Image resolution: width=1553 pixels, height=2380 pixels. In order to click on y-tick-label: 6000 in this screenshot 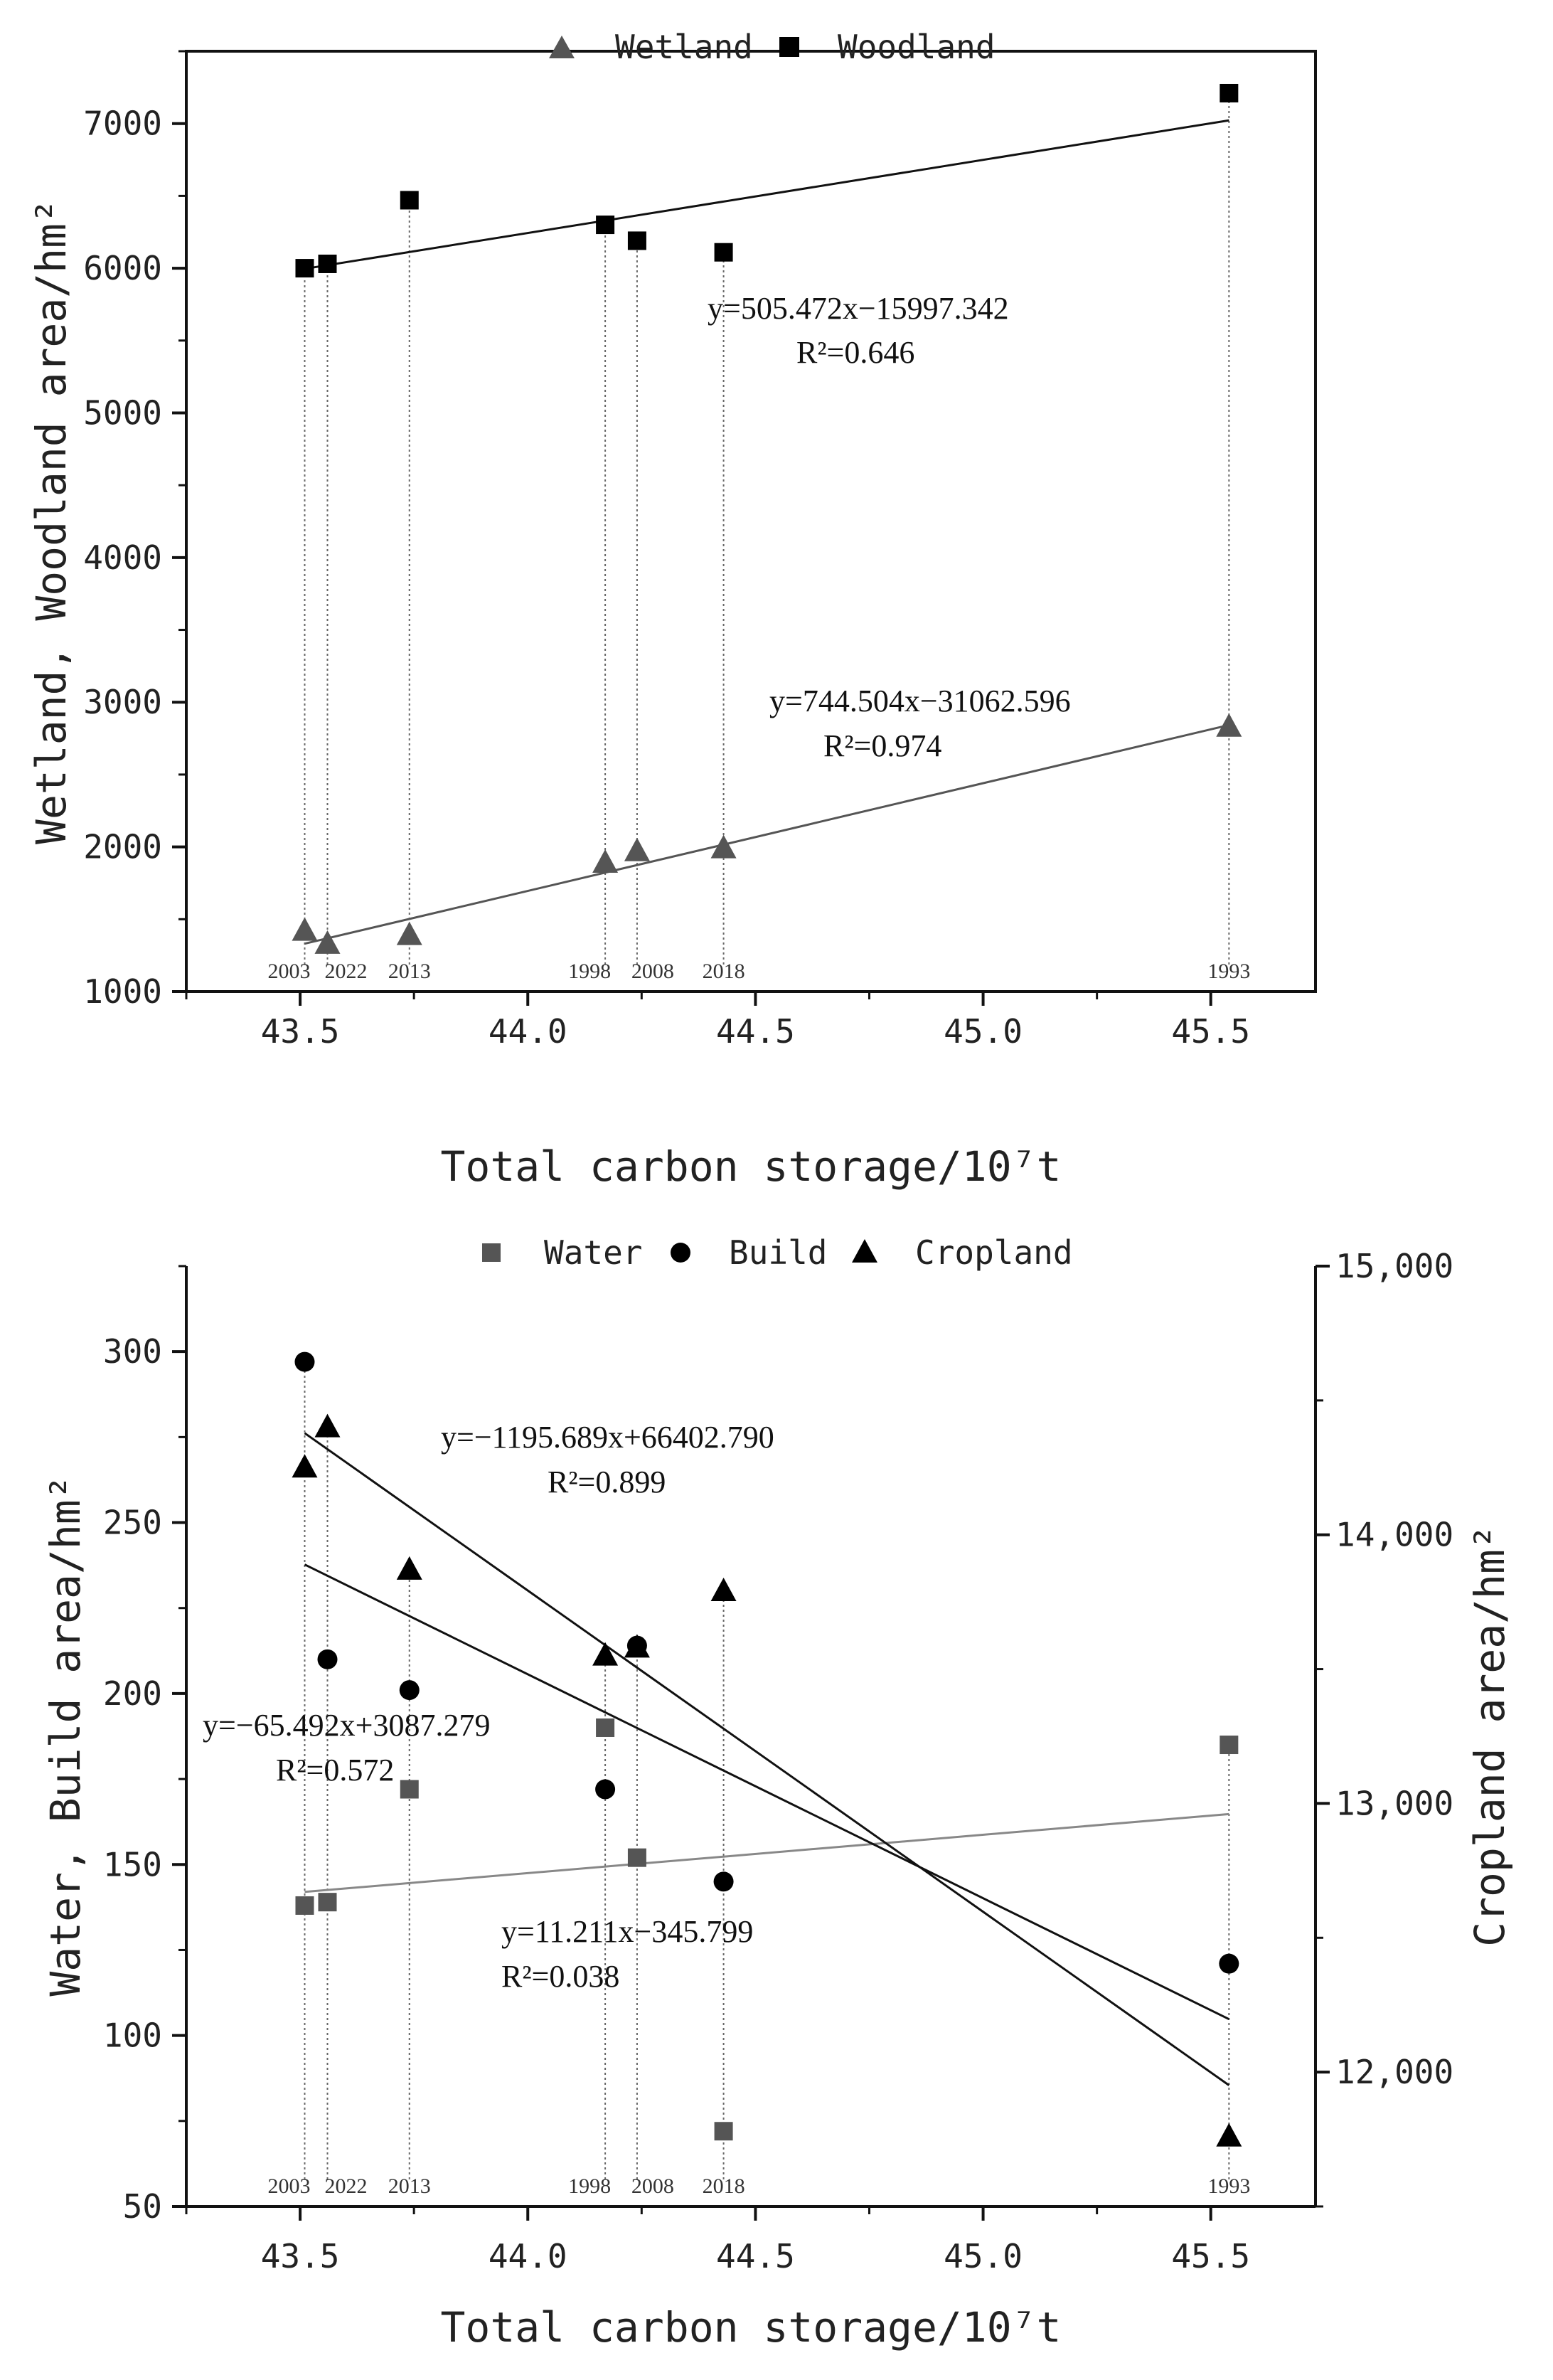, I will do `click(122, 268)`.